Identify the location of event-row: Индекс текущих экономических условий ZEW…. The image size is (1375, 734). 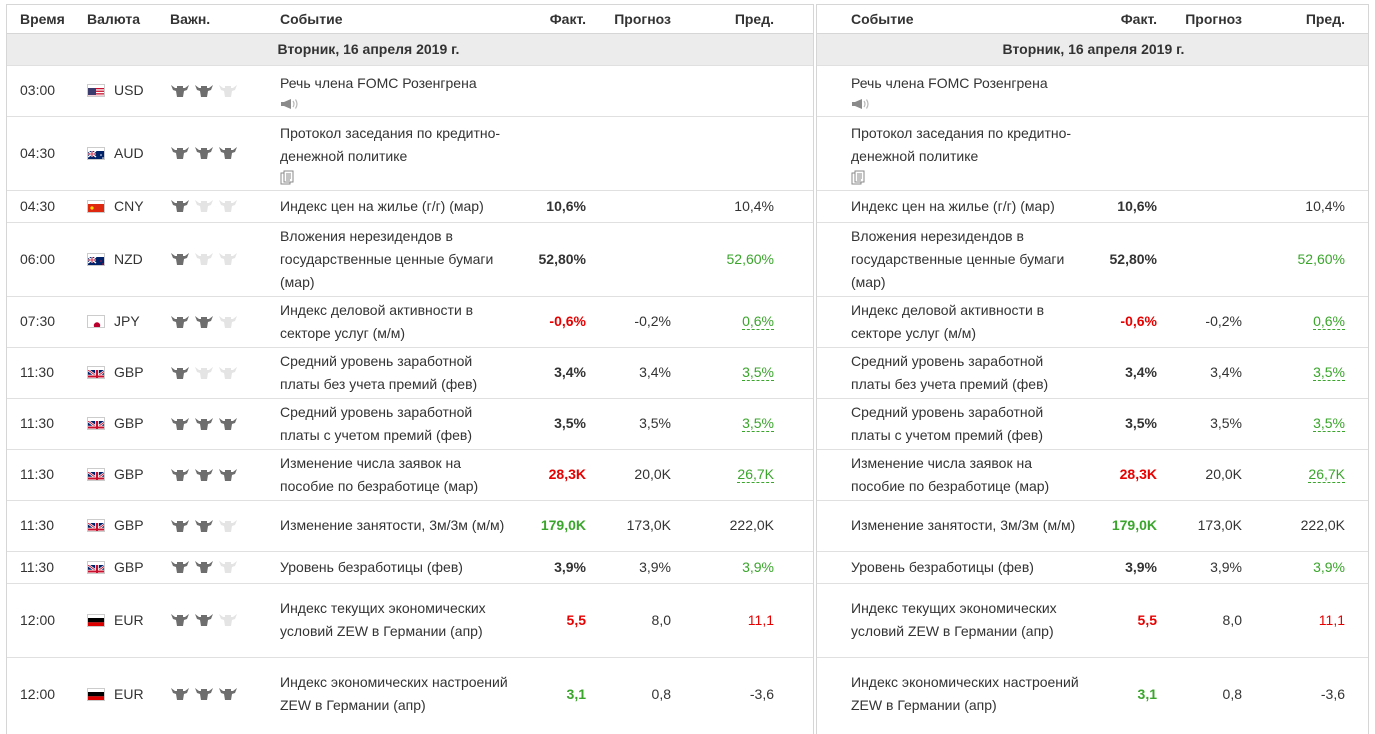
(1092, 619).